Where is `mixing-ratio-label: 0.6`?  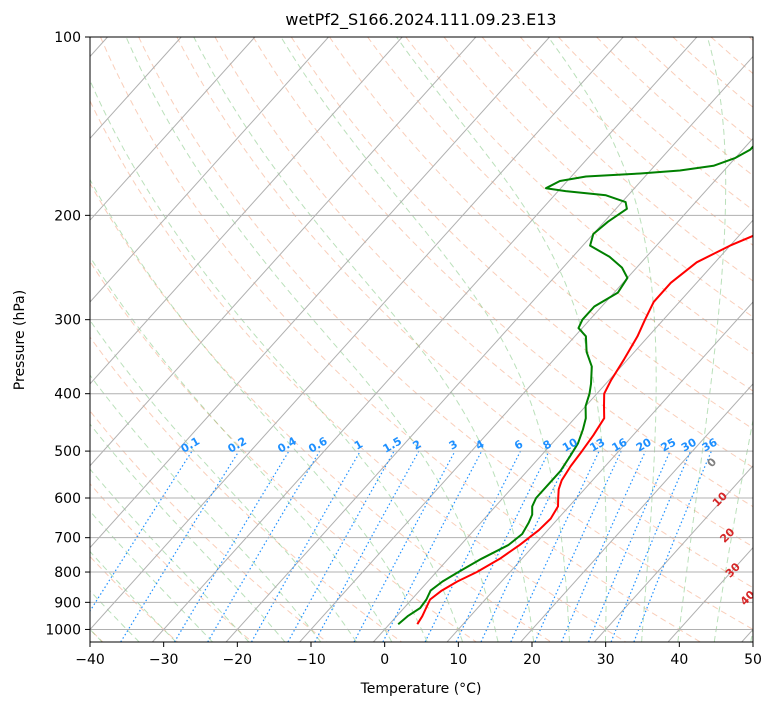
mixing-ratio-label: 0.6 is located at coordinates (318, 444).